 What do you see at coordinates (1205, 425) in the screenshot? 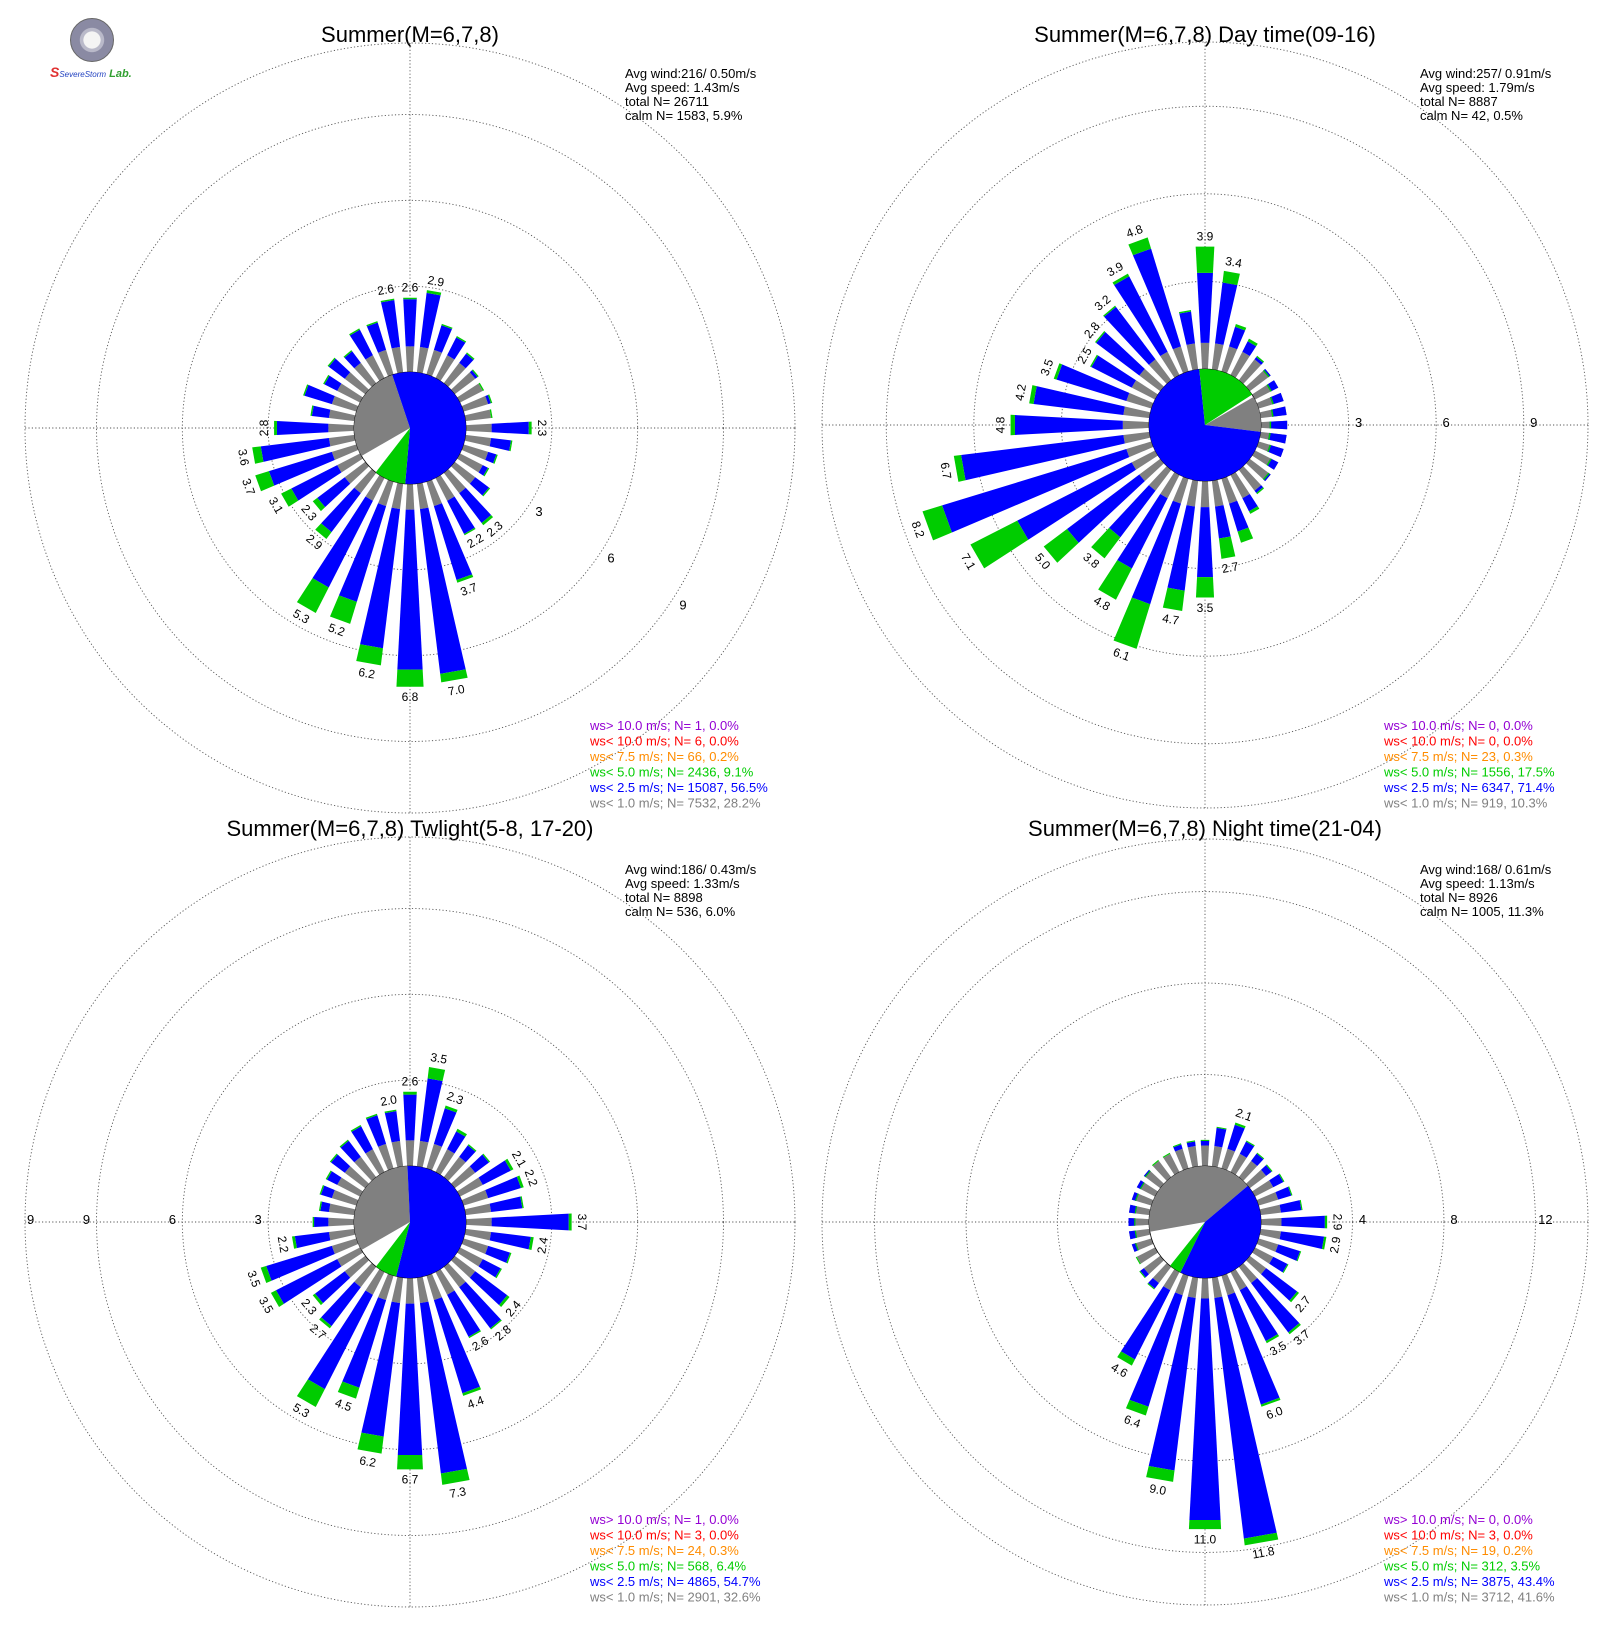
I see `range-ring` at bounding box center [1205, 425].